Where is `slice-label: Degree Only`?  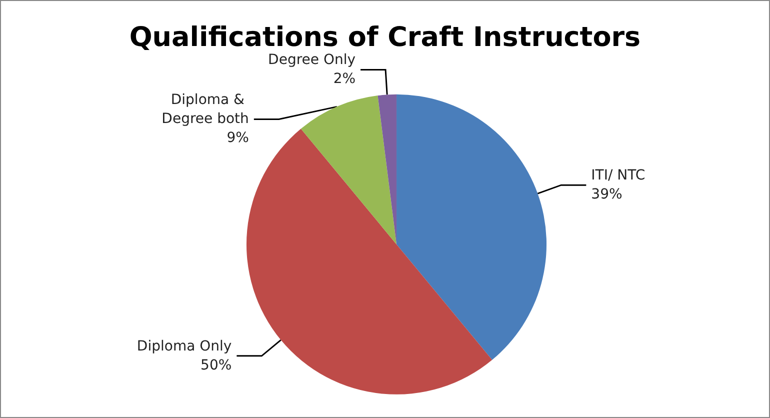 slice-label: Degree Only is located at coordinates (312, 60).